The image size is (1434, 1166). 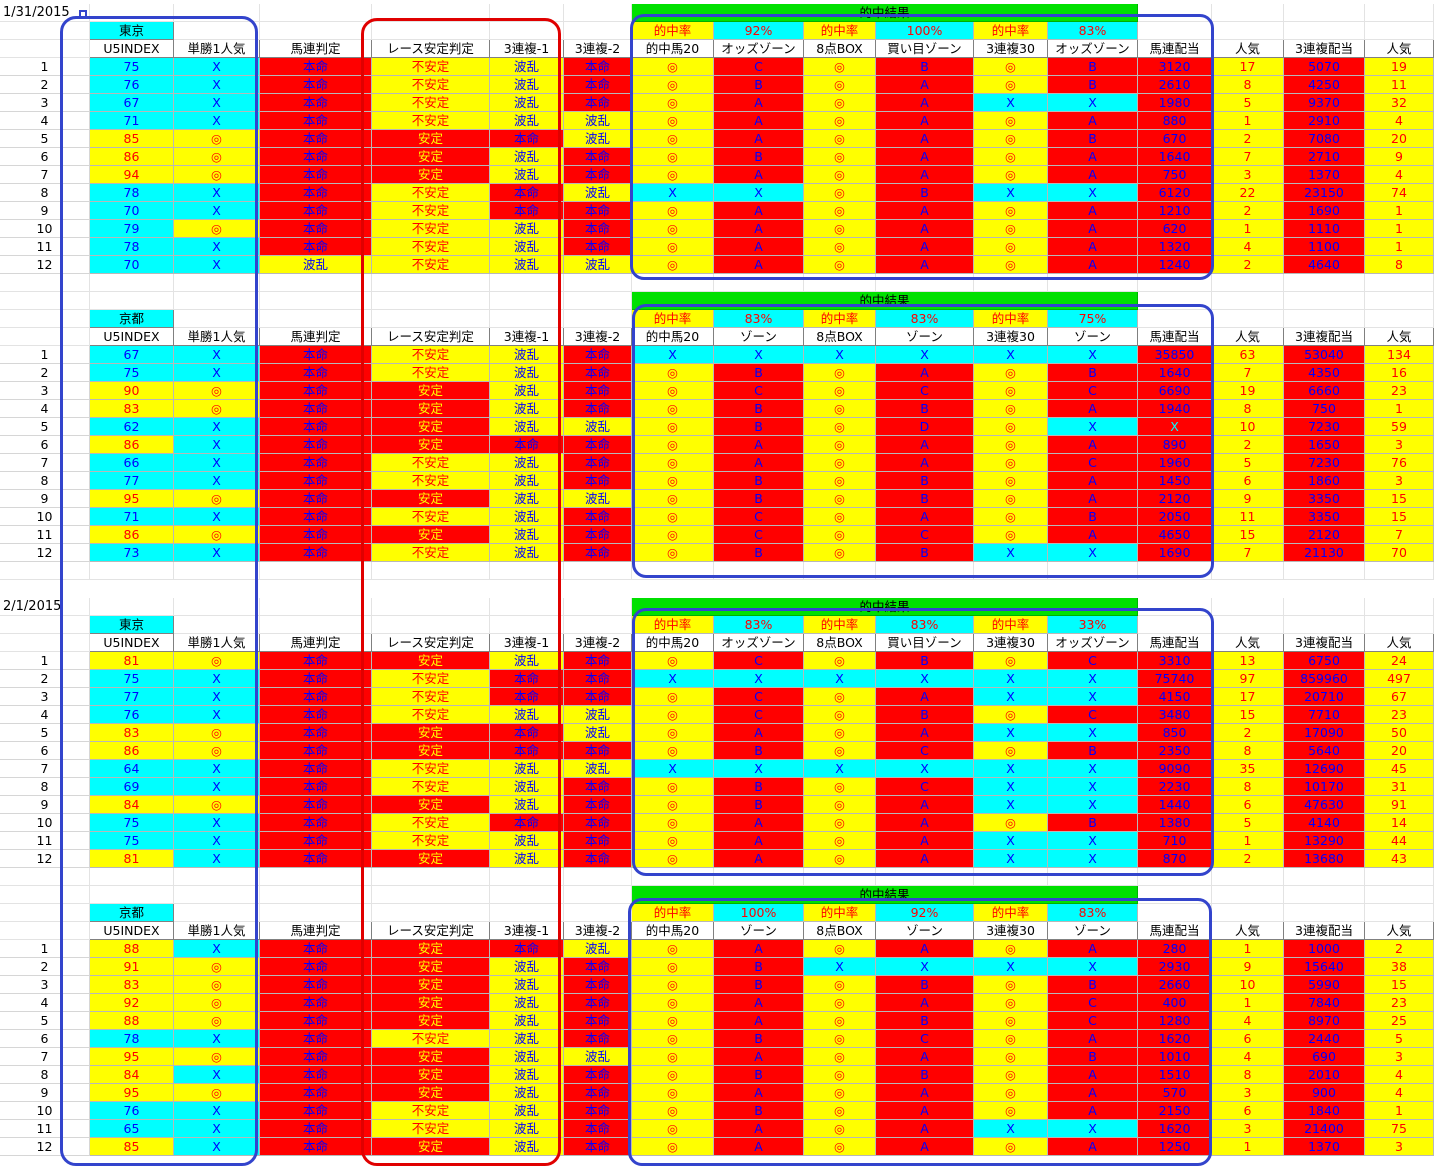 I want to click on row-number: 5, so click(x=45, y=1021).